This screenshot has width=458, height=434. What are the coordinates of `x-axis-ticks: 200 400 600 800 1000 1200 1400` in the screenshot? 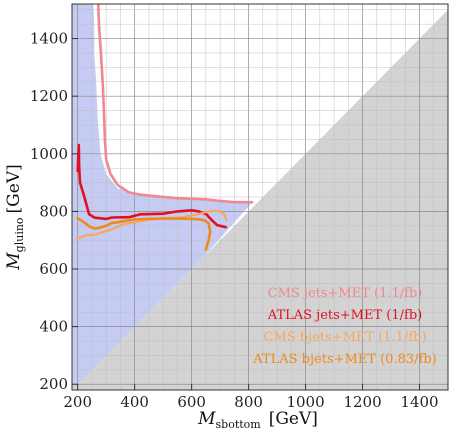 It's located at (251, 397).